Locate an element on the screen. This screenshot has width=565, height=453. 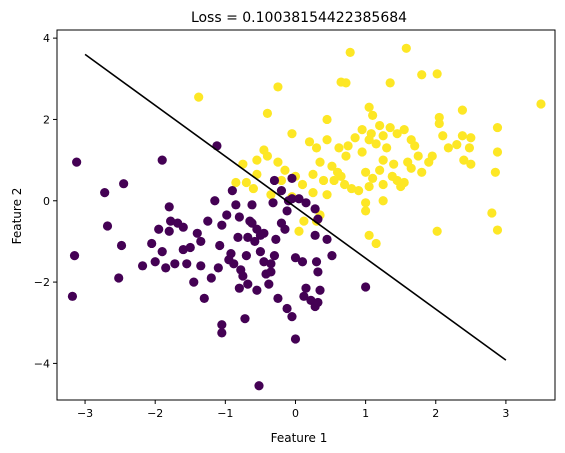
y-tick-label: −4 is located at coordinates (42, 363).